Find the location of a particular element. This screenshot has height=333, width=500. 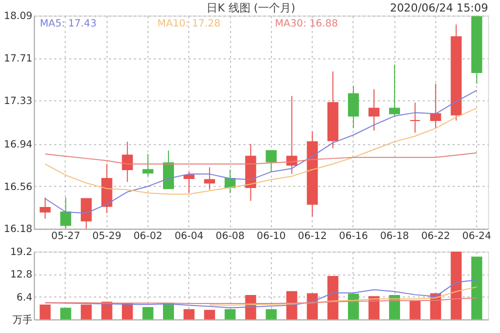

x-tick-label: 05-29 is located at coordinates (107, 236).